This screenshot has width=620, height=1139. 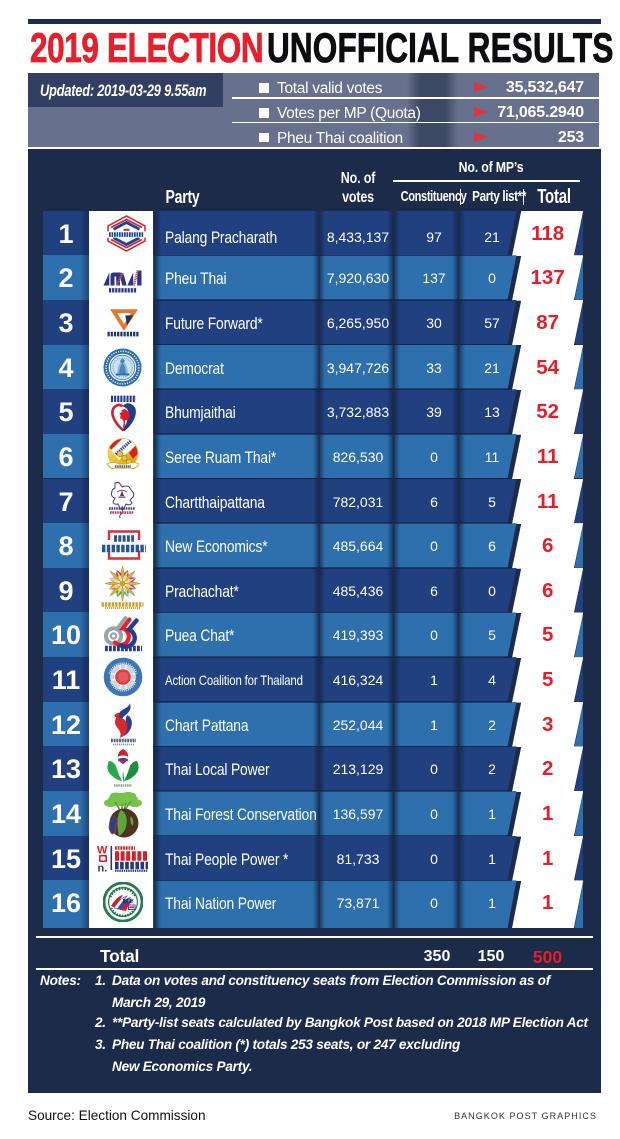 What do you see at coordinates (103, 868) in the screenshot?
I see `svg-text: n.` at bounding box center [103, 868].